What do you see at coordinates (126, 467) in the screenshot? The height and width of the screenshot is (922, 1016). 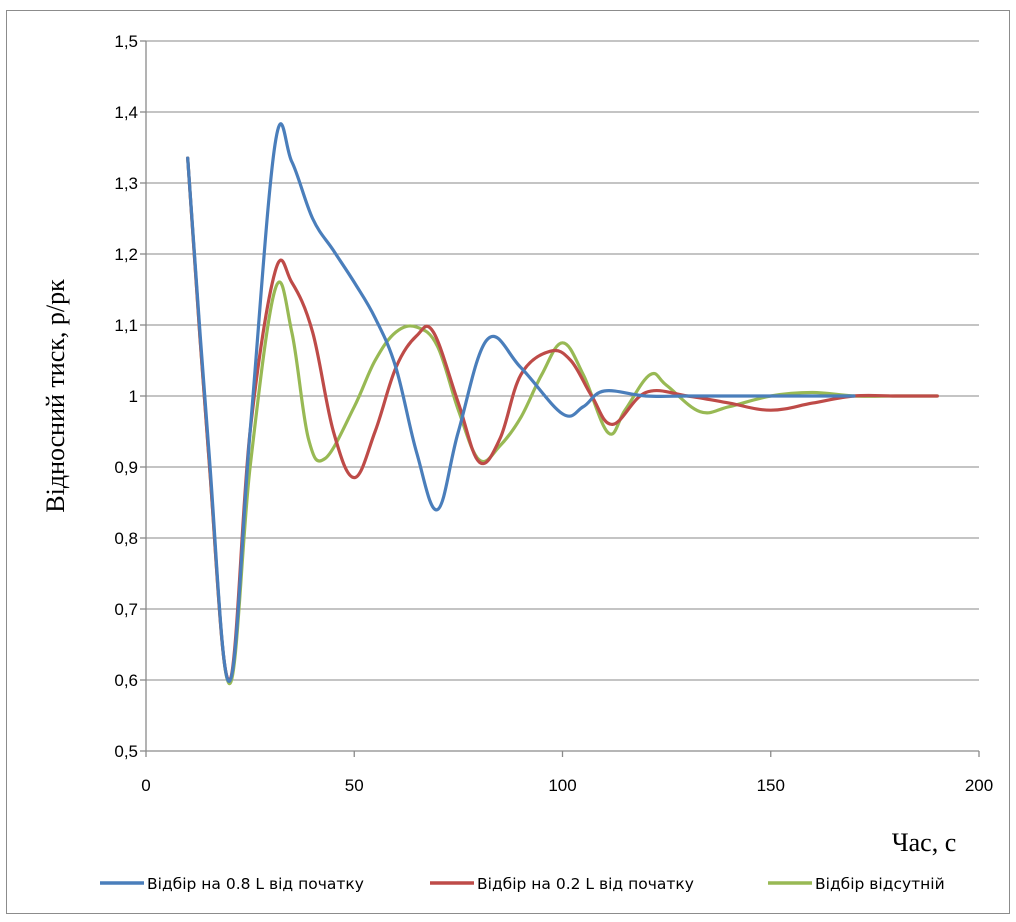 I see `y-tick-label: 0,9` at bounding box center [126, 467].